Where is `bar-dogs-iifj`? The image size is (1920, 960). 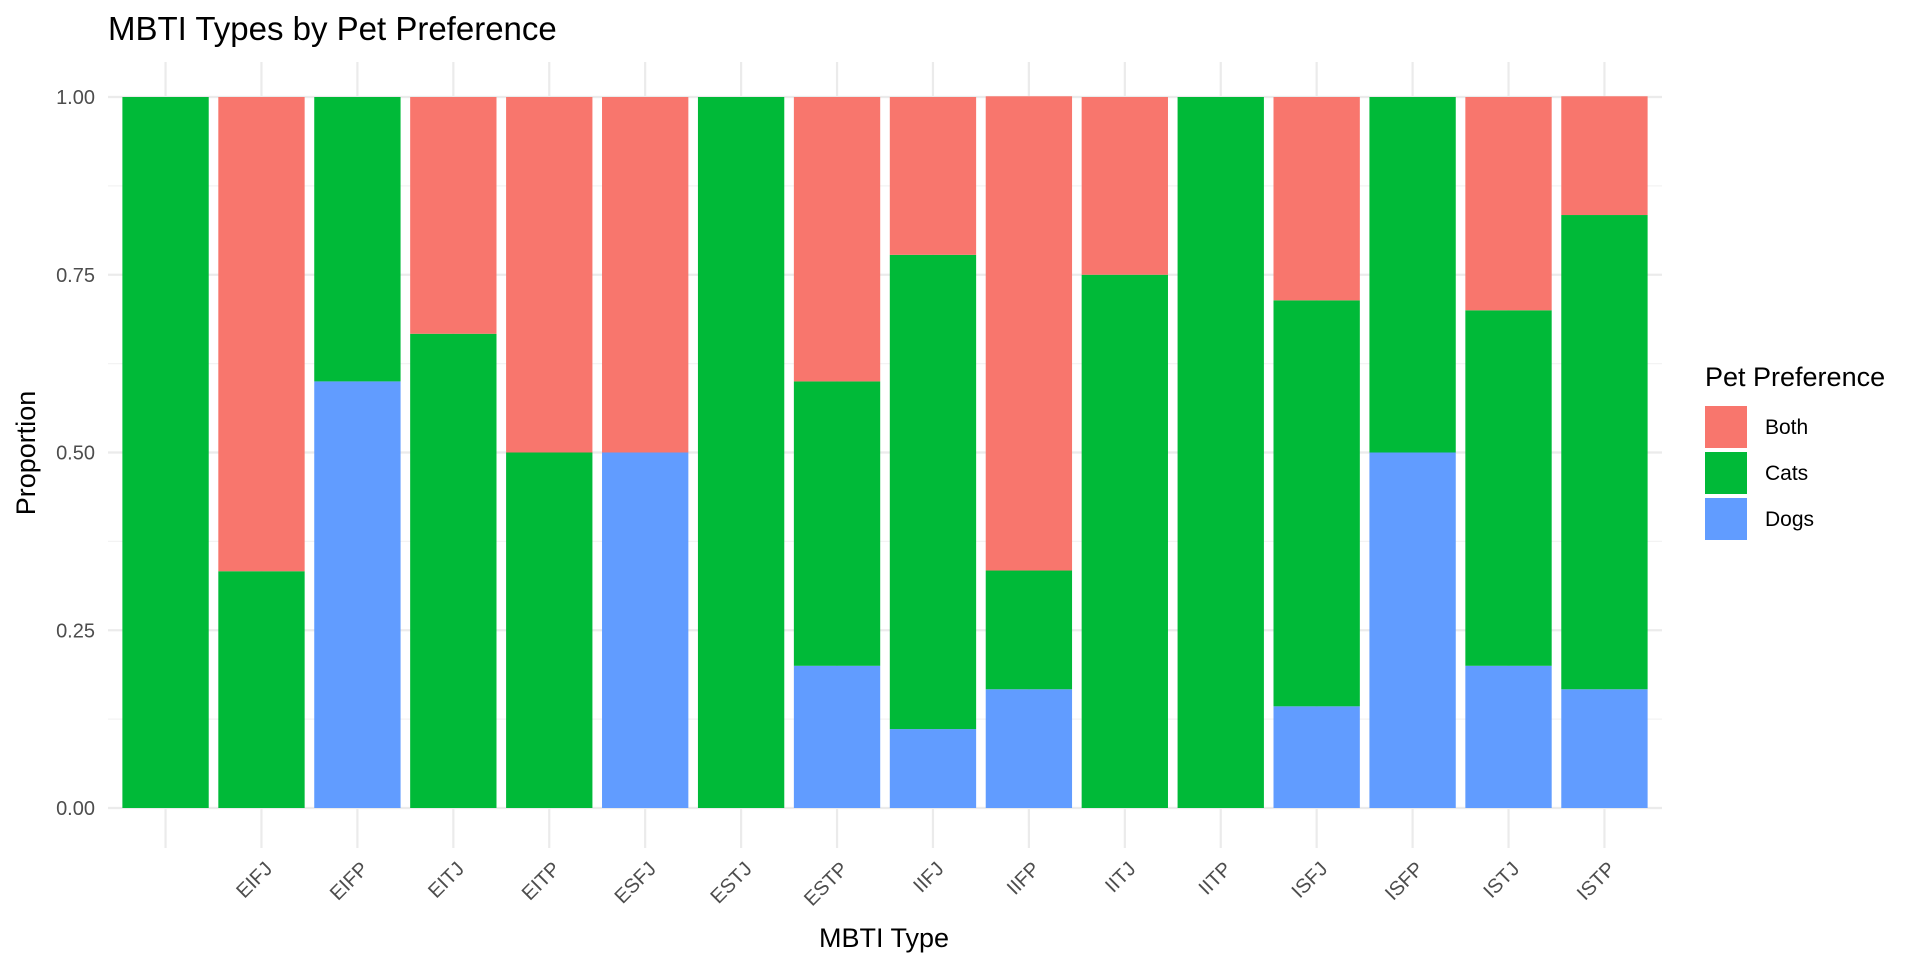 bar-dogs-iifj is located at coordinates (933, 768).